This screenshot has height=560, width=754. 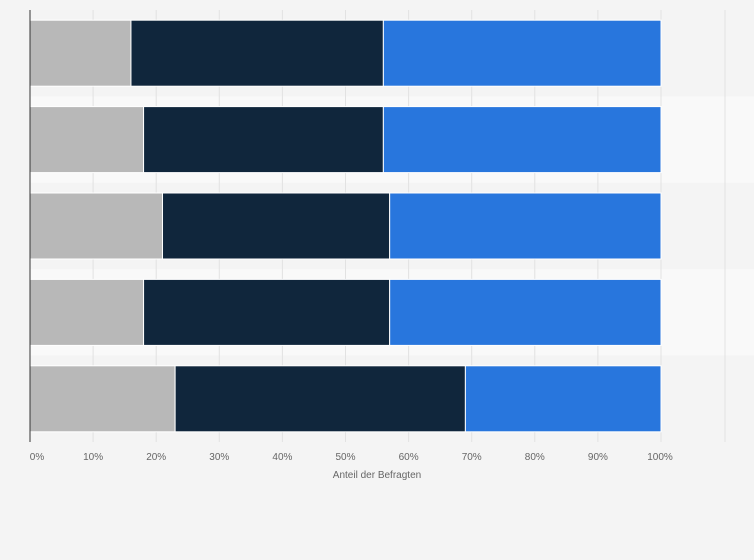 I want to click on x-tick-label: 90%, so click(x=598, y=457).